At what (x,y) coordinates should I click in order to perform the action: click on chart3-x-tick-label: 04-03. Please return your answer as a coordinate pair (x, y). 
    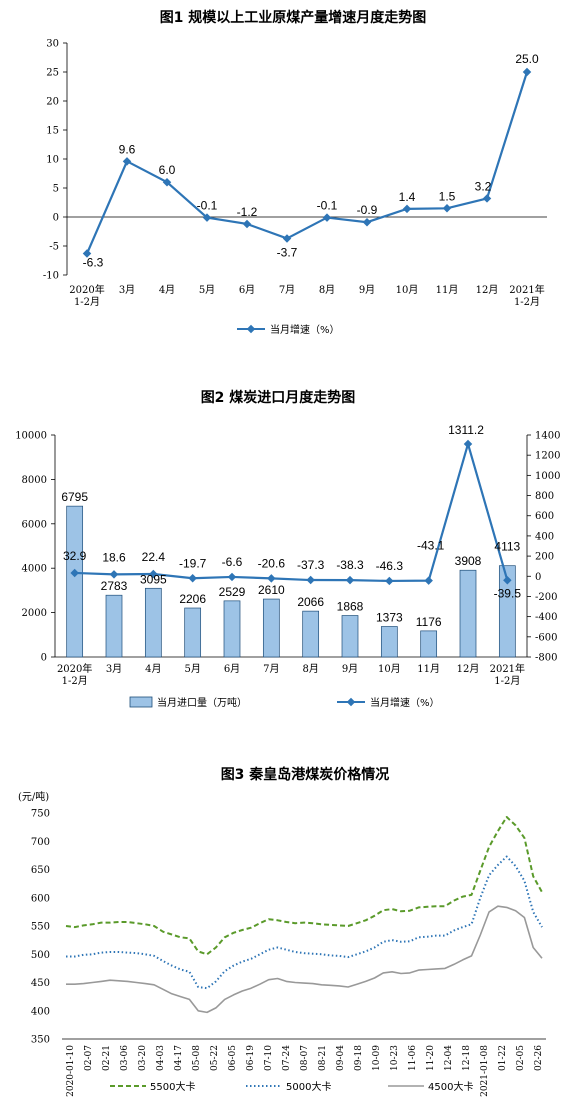
    Looking at the image, I should click on (161, 1058).